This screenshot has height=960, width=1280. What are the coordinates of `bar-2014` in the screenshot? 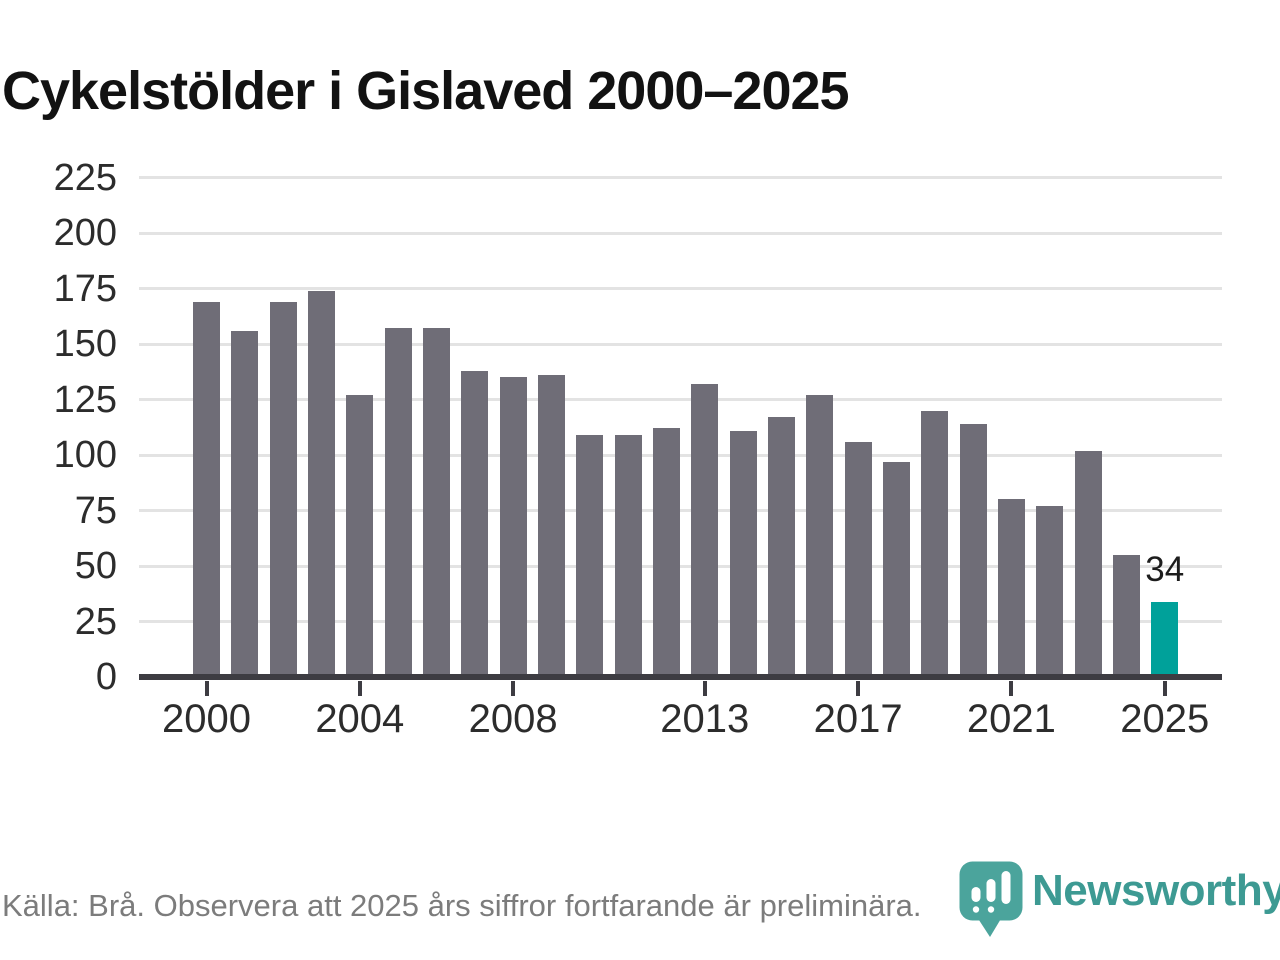 It's located at (743, 553).